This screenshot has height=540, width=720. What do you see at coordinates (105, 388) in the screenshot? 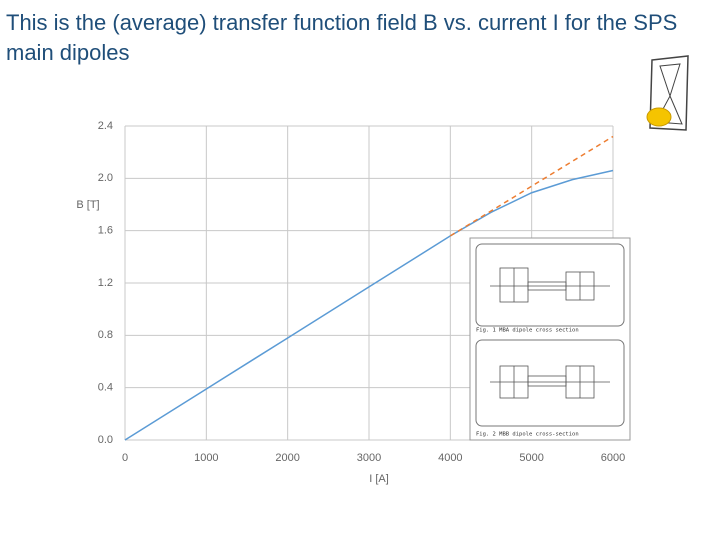
I see `y-tick-label: 0.4` at bounding box center [105, 388].